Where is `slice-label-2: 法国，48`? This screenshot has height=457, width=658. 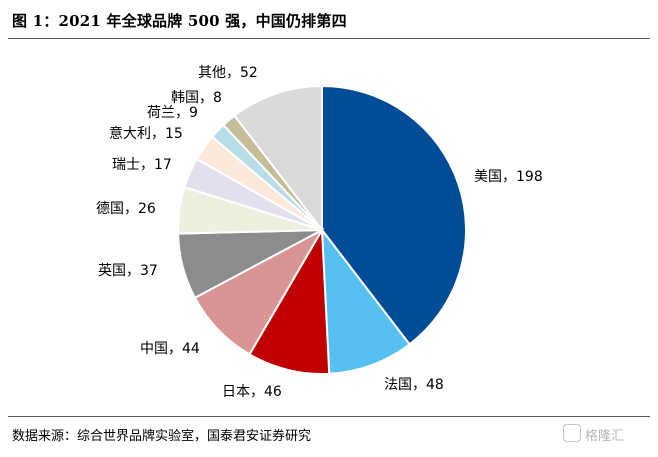 slice-label-2: 法国，48 is located at coordinates (414, 385).